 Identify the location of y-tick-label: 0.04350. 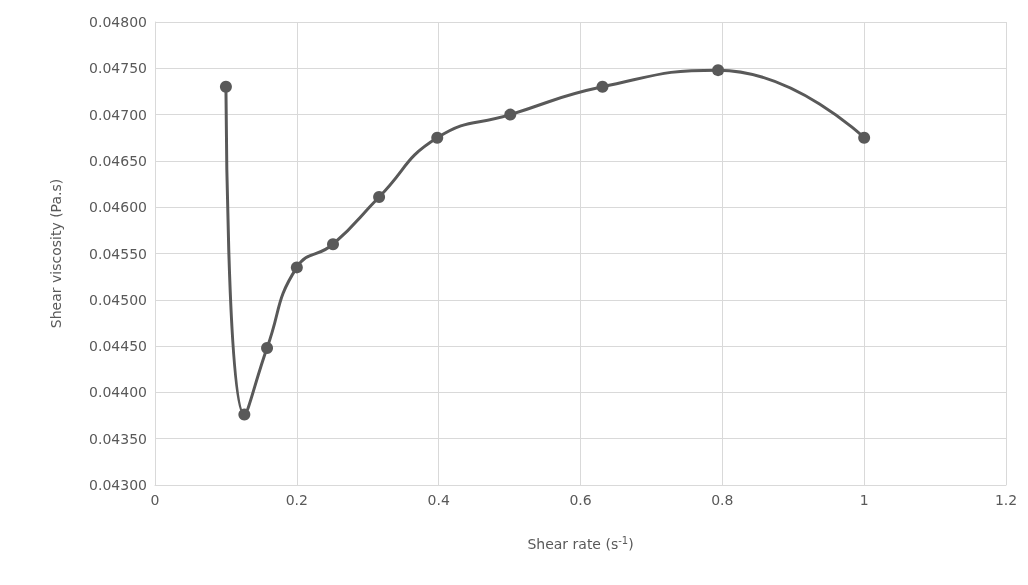
(118, 438).